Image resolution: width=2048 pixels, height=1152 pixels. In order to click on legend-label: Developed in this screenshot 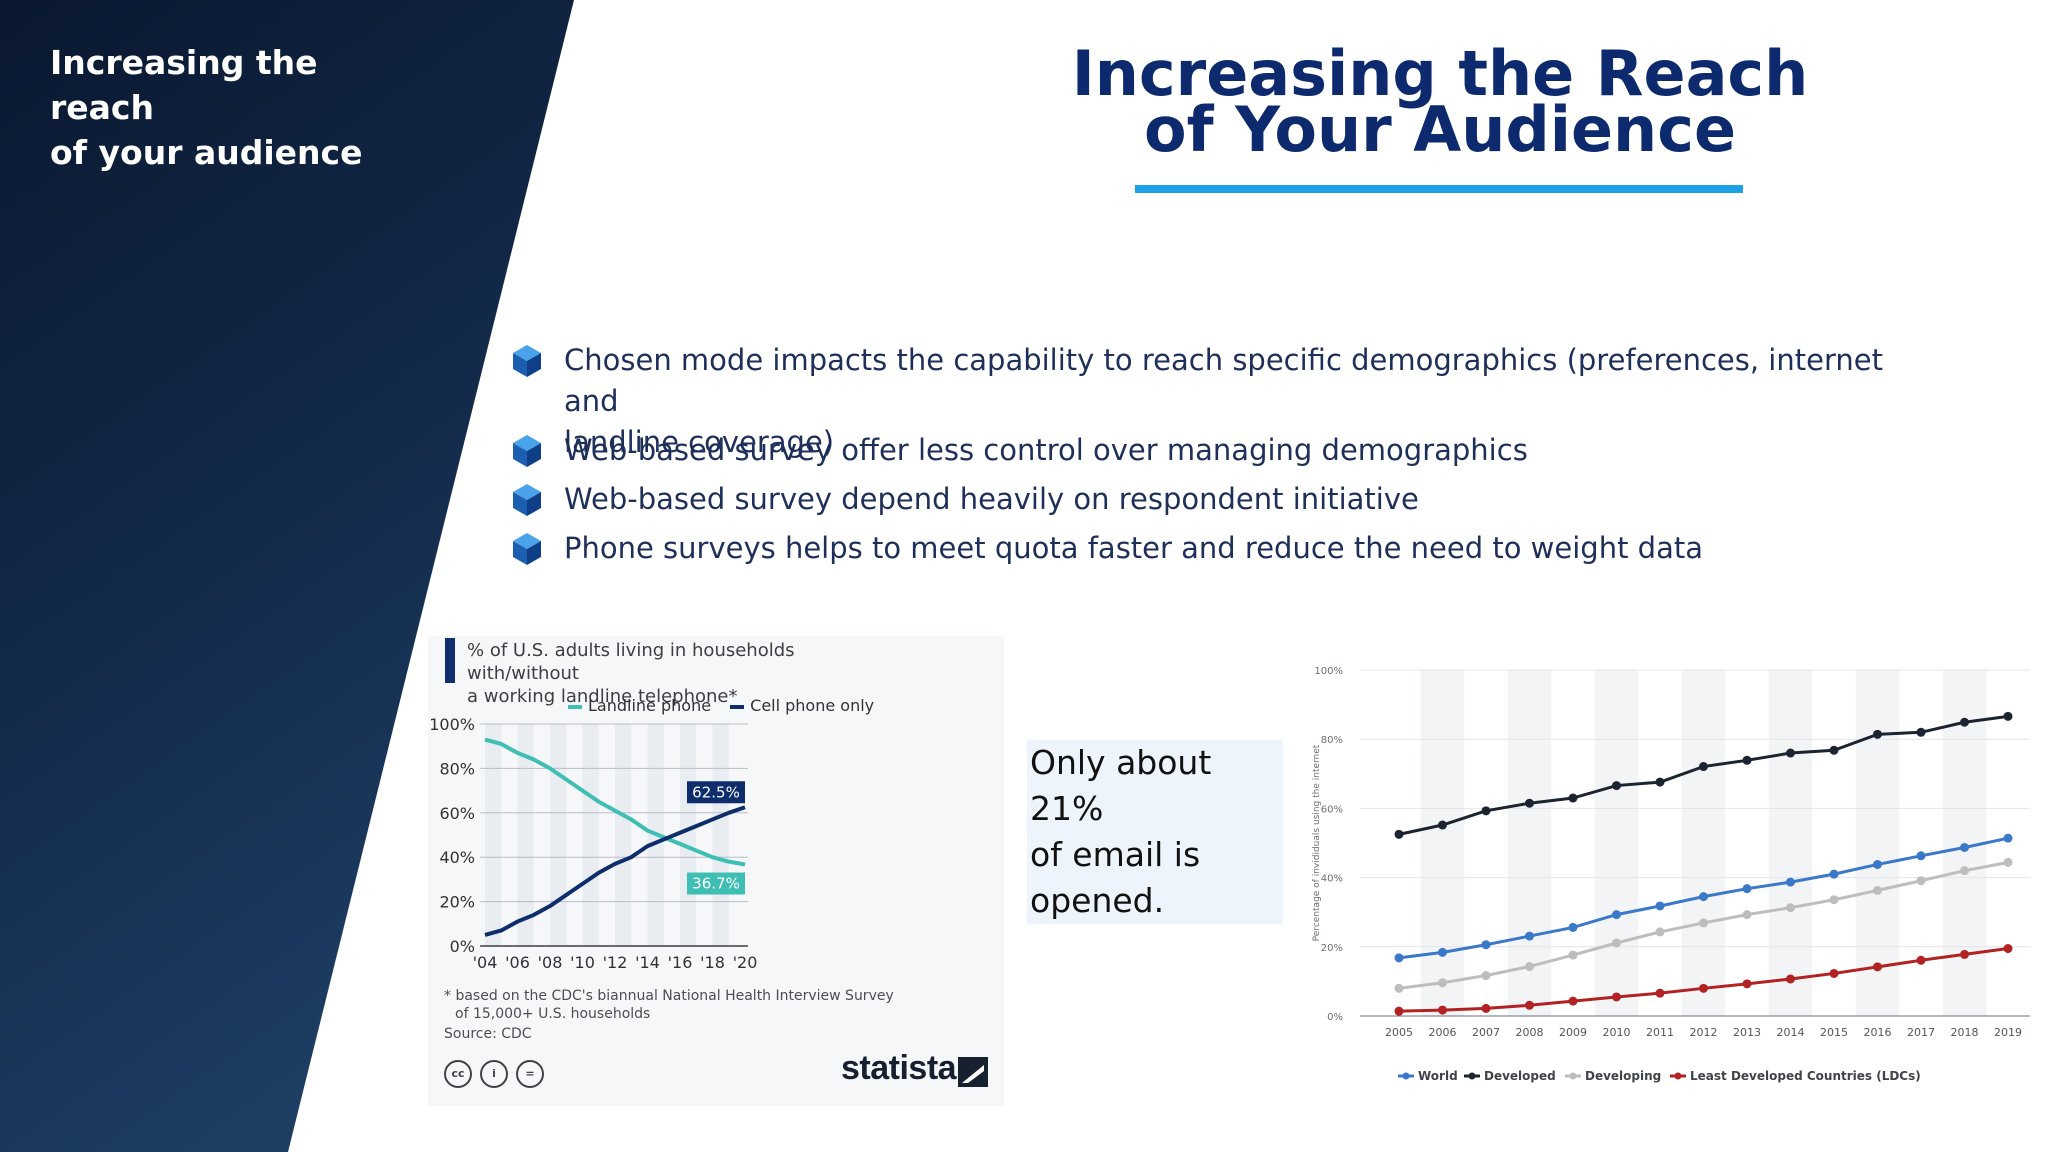, I will do `click(1520, 1076)`.